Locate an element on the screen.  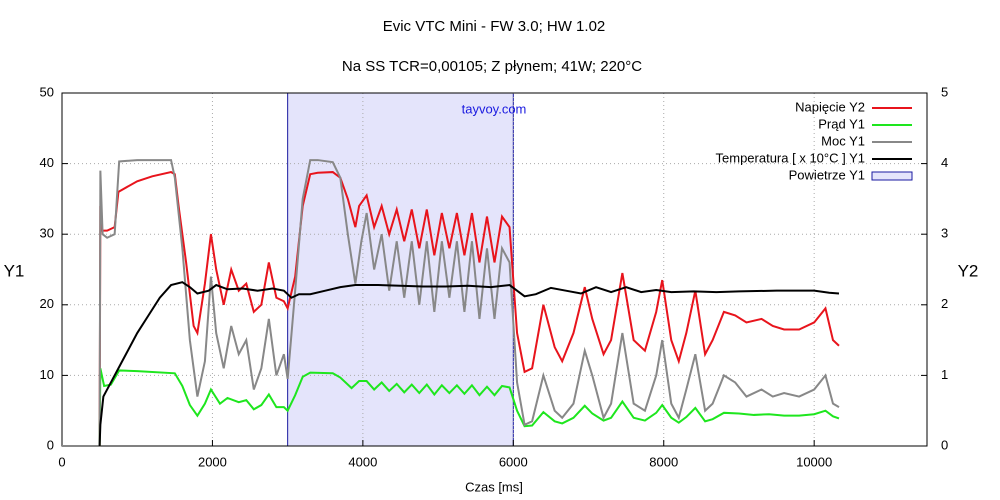
line-series is located at coordinates (469, 407).